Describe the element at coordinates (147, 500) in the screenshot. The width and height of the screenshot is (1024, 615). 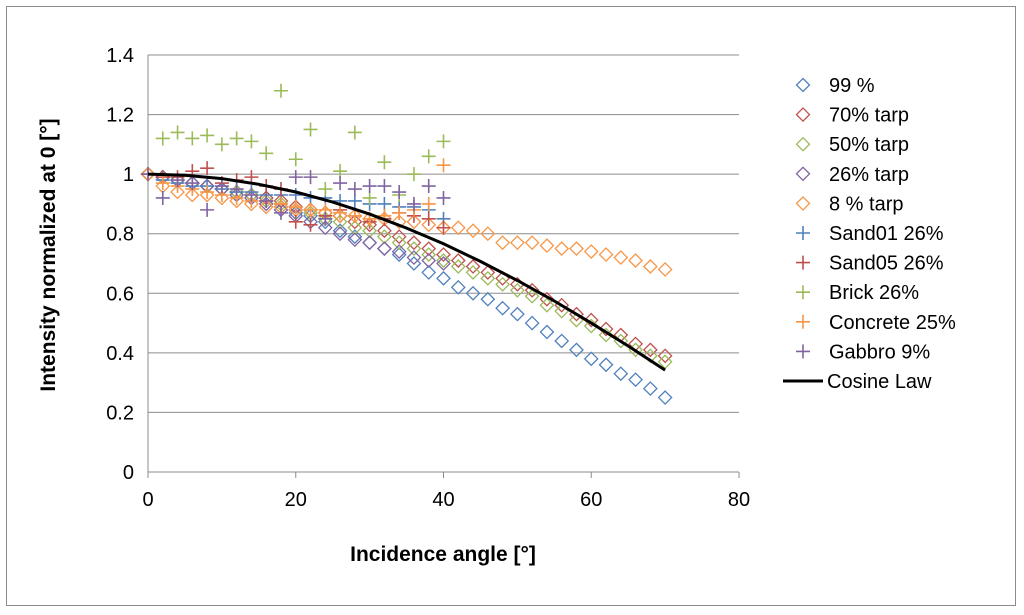
I see `x-tick-label: 0` at that location.